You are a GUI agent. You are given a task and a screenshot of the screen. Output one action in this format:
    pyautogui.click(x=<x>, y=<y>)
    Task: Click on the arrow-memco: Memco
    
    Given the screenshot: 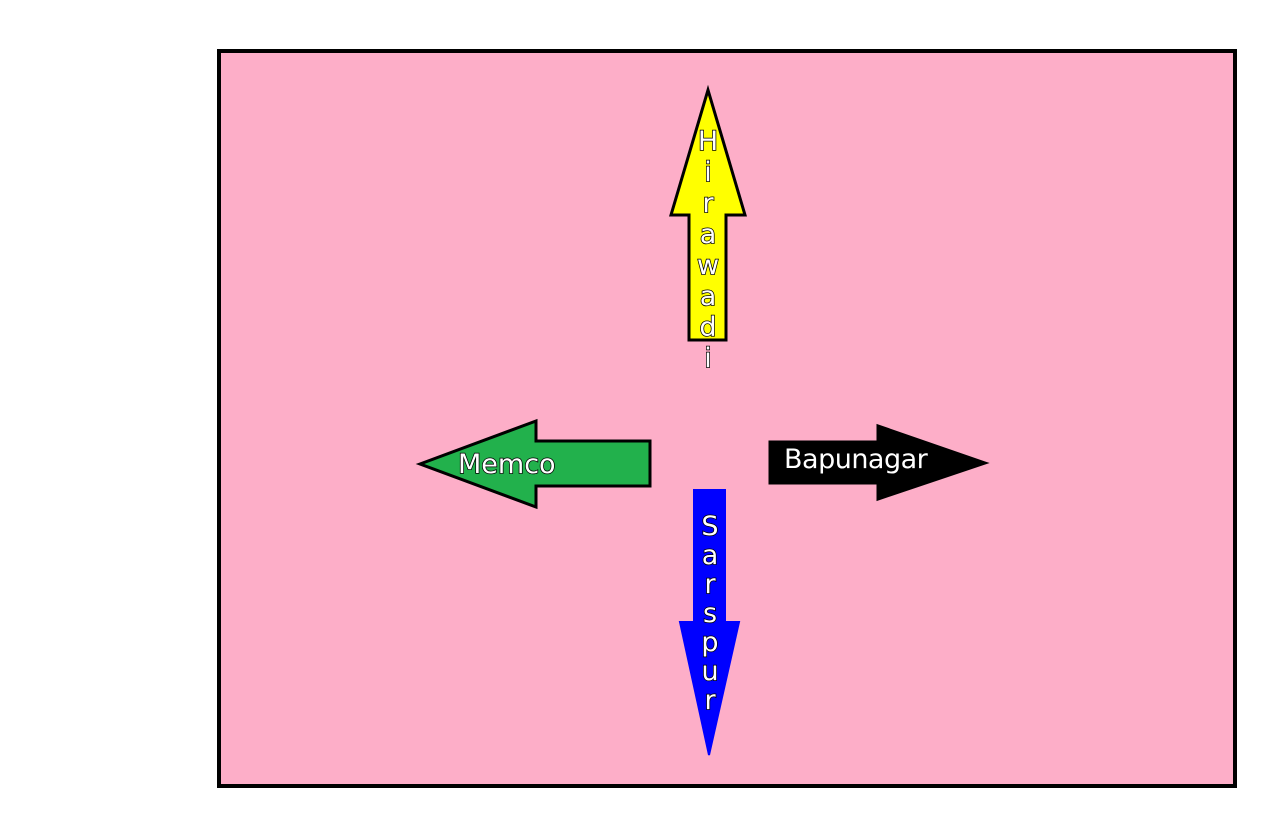 What is the action you would take?
    pyautogui.click(x=533, y=464)
    